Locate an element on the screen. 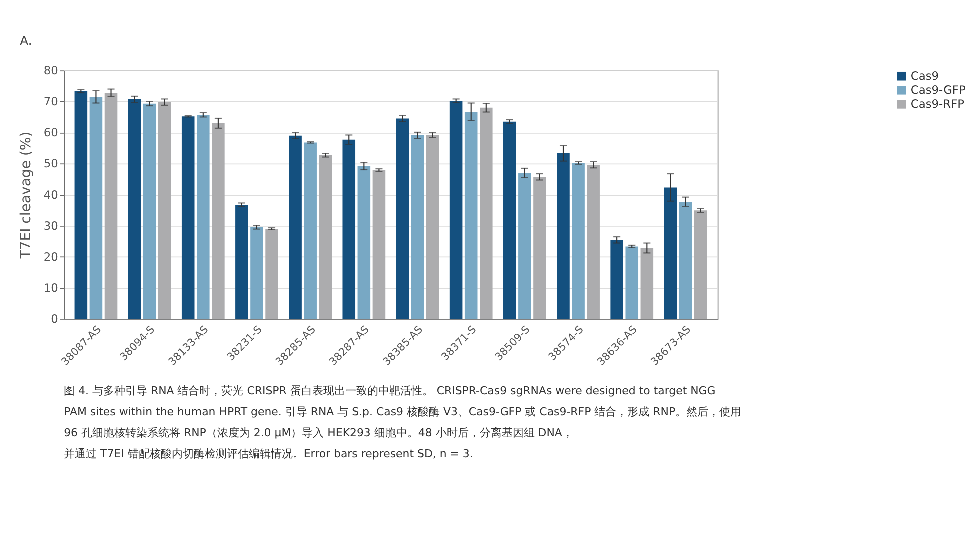 The width and height of the screenshot is (975, 539). y-tick-label: 60 is located at coordinates (51, 133).